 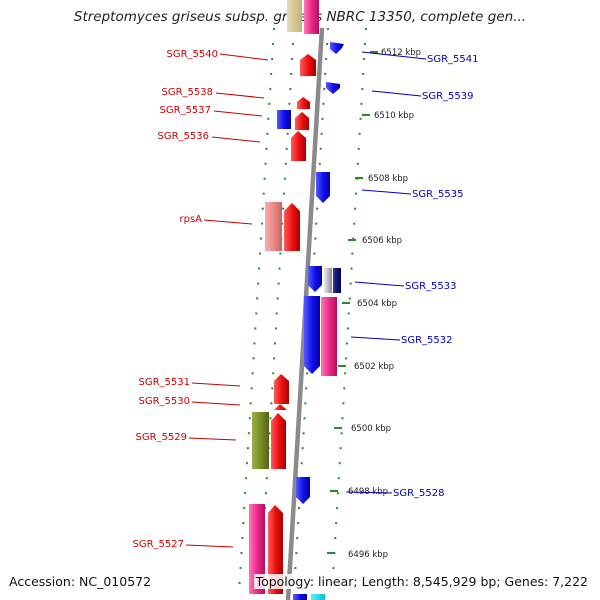 What do you see at coordinates (311, 17) in the screenshot?
I see `gene-partial-top-red` at bounding box center [311, 17].